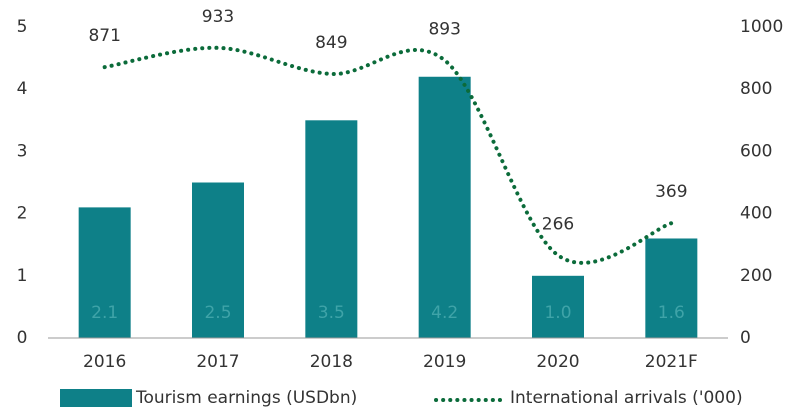  What do you see at coordinates (444, 29) in the screenshot?
I see `line-value-label: 893` at bounding box center [444, 29].